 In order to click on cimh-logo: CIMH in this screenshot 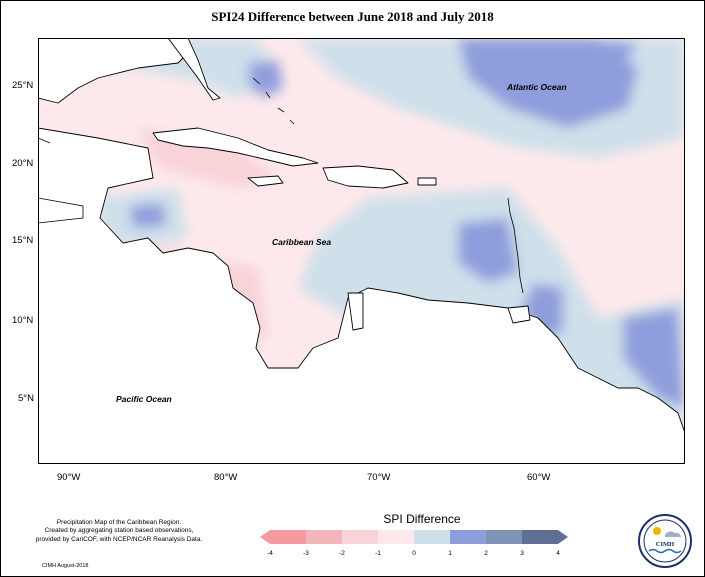, I will do `click(665, 541)`.